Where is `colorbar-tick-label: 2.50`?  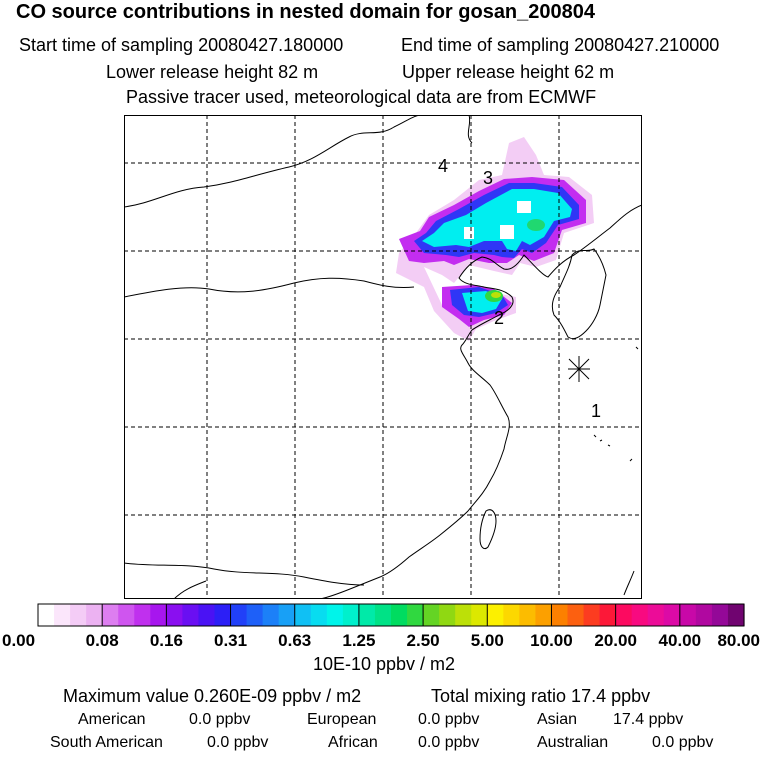 colorbar-tick-label: 2.50 is located at coordinates (423, 640).